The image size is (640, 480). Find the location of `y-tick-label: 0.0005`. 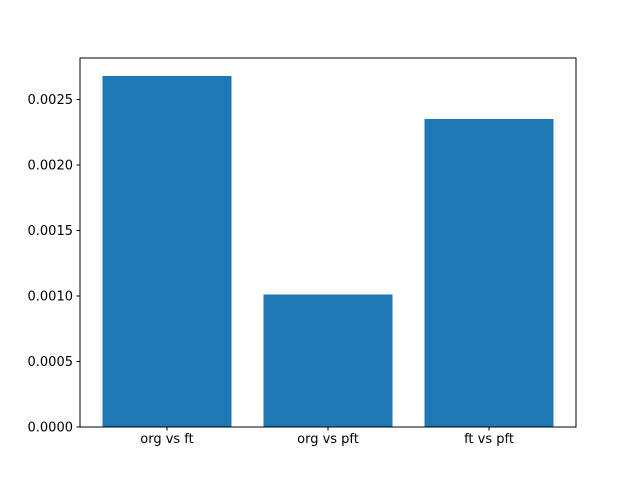

y-tick-label: 0.0005 is located at coordinates (51, 362).